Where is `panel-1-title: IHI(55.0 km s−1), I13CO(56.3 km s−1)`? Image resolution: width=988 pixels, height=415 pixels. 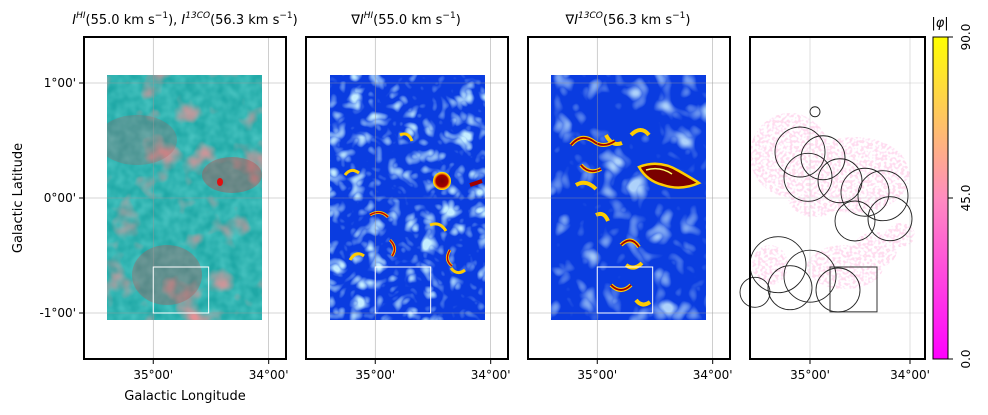
panel-1-title: IHI(55.0 km s−1), I13CO(56.3 km s−1) is located at coordinates (184, 19).